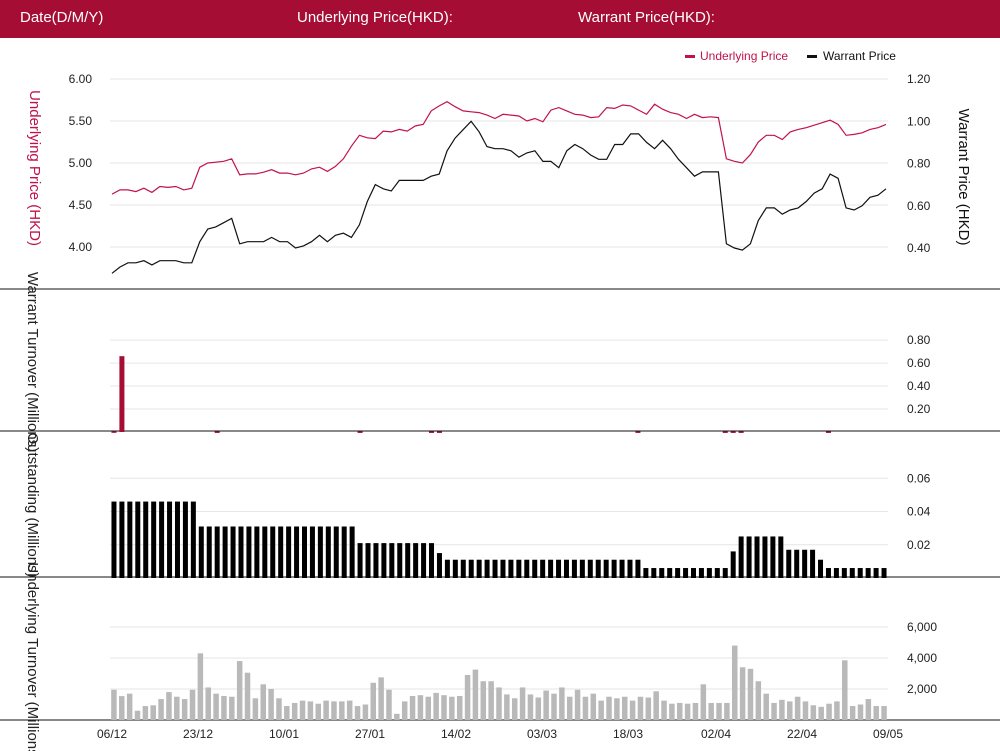 The image size is (1000, 751). I want to click on y-left-axis-title: Underlying Price (HKD), so click(34, 168).